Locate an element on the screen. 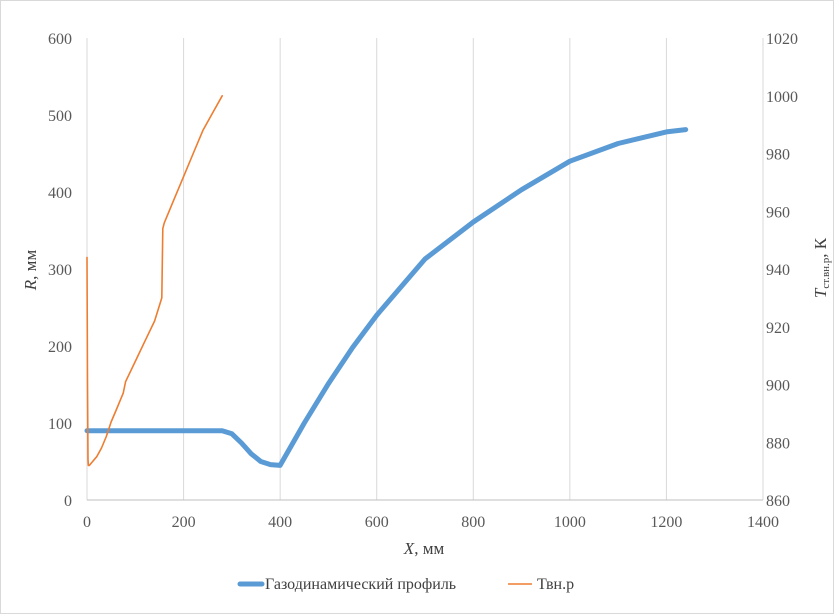  y-left-tick-label-5: 500 is located at coordinates (60, 116).